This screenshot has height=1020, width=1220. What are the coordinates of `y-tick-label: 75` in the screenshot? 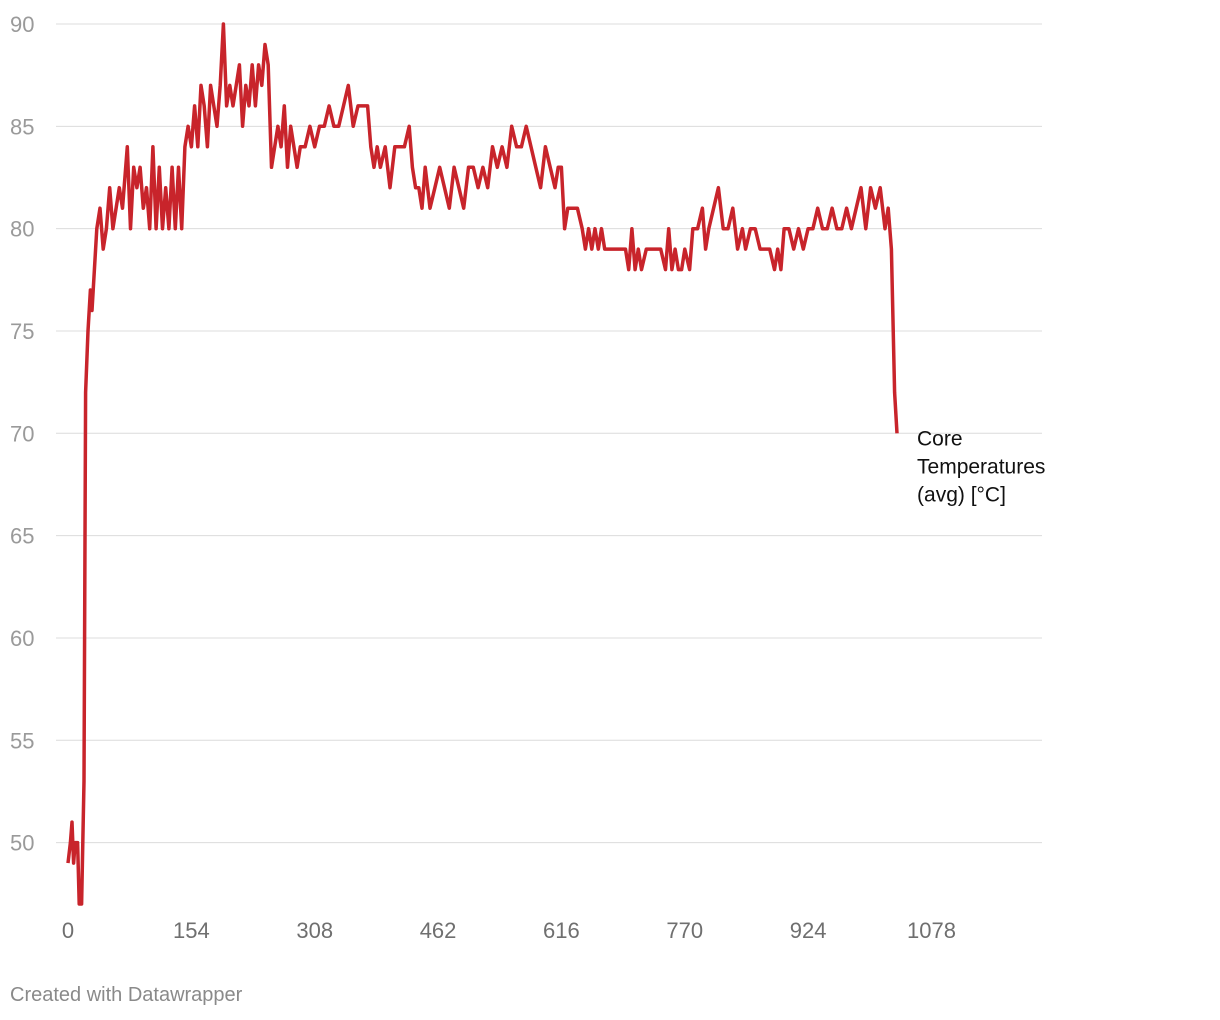 It's located at (22, 331).